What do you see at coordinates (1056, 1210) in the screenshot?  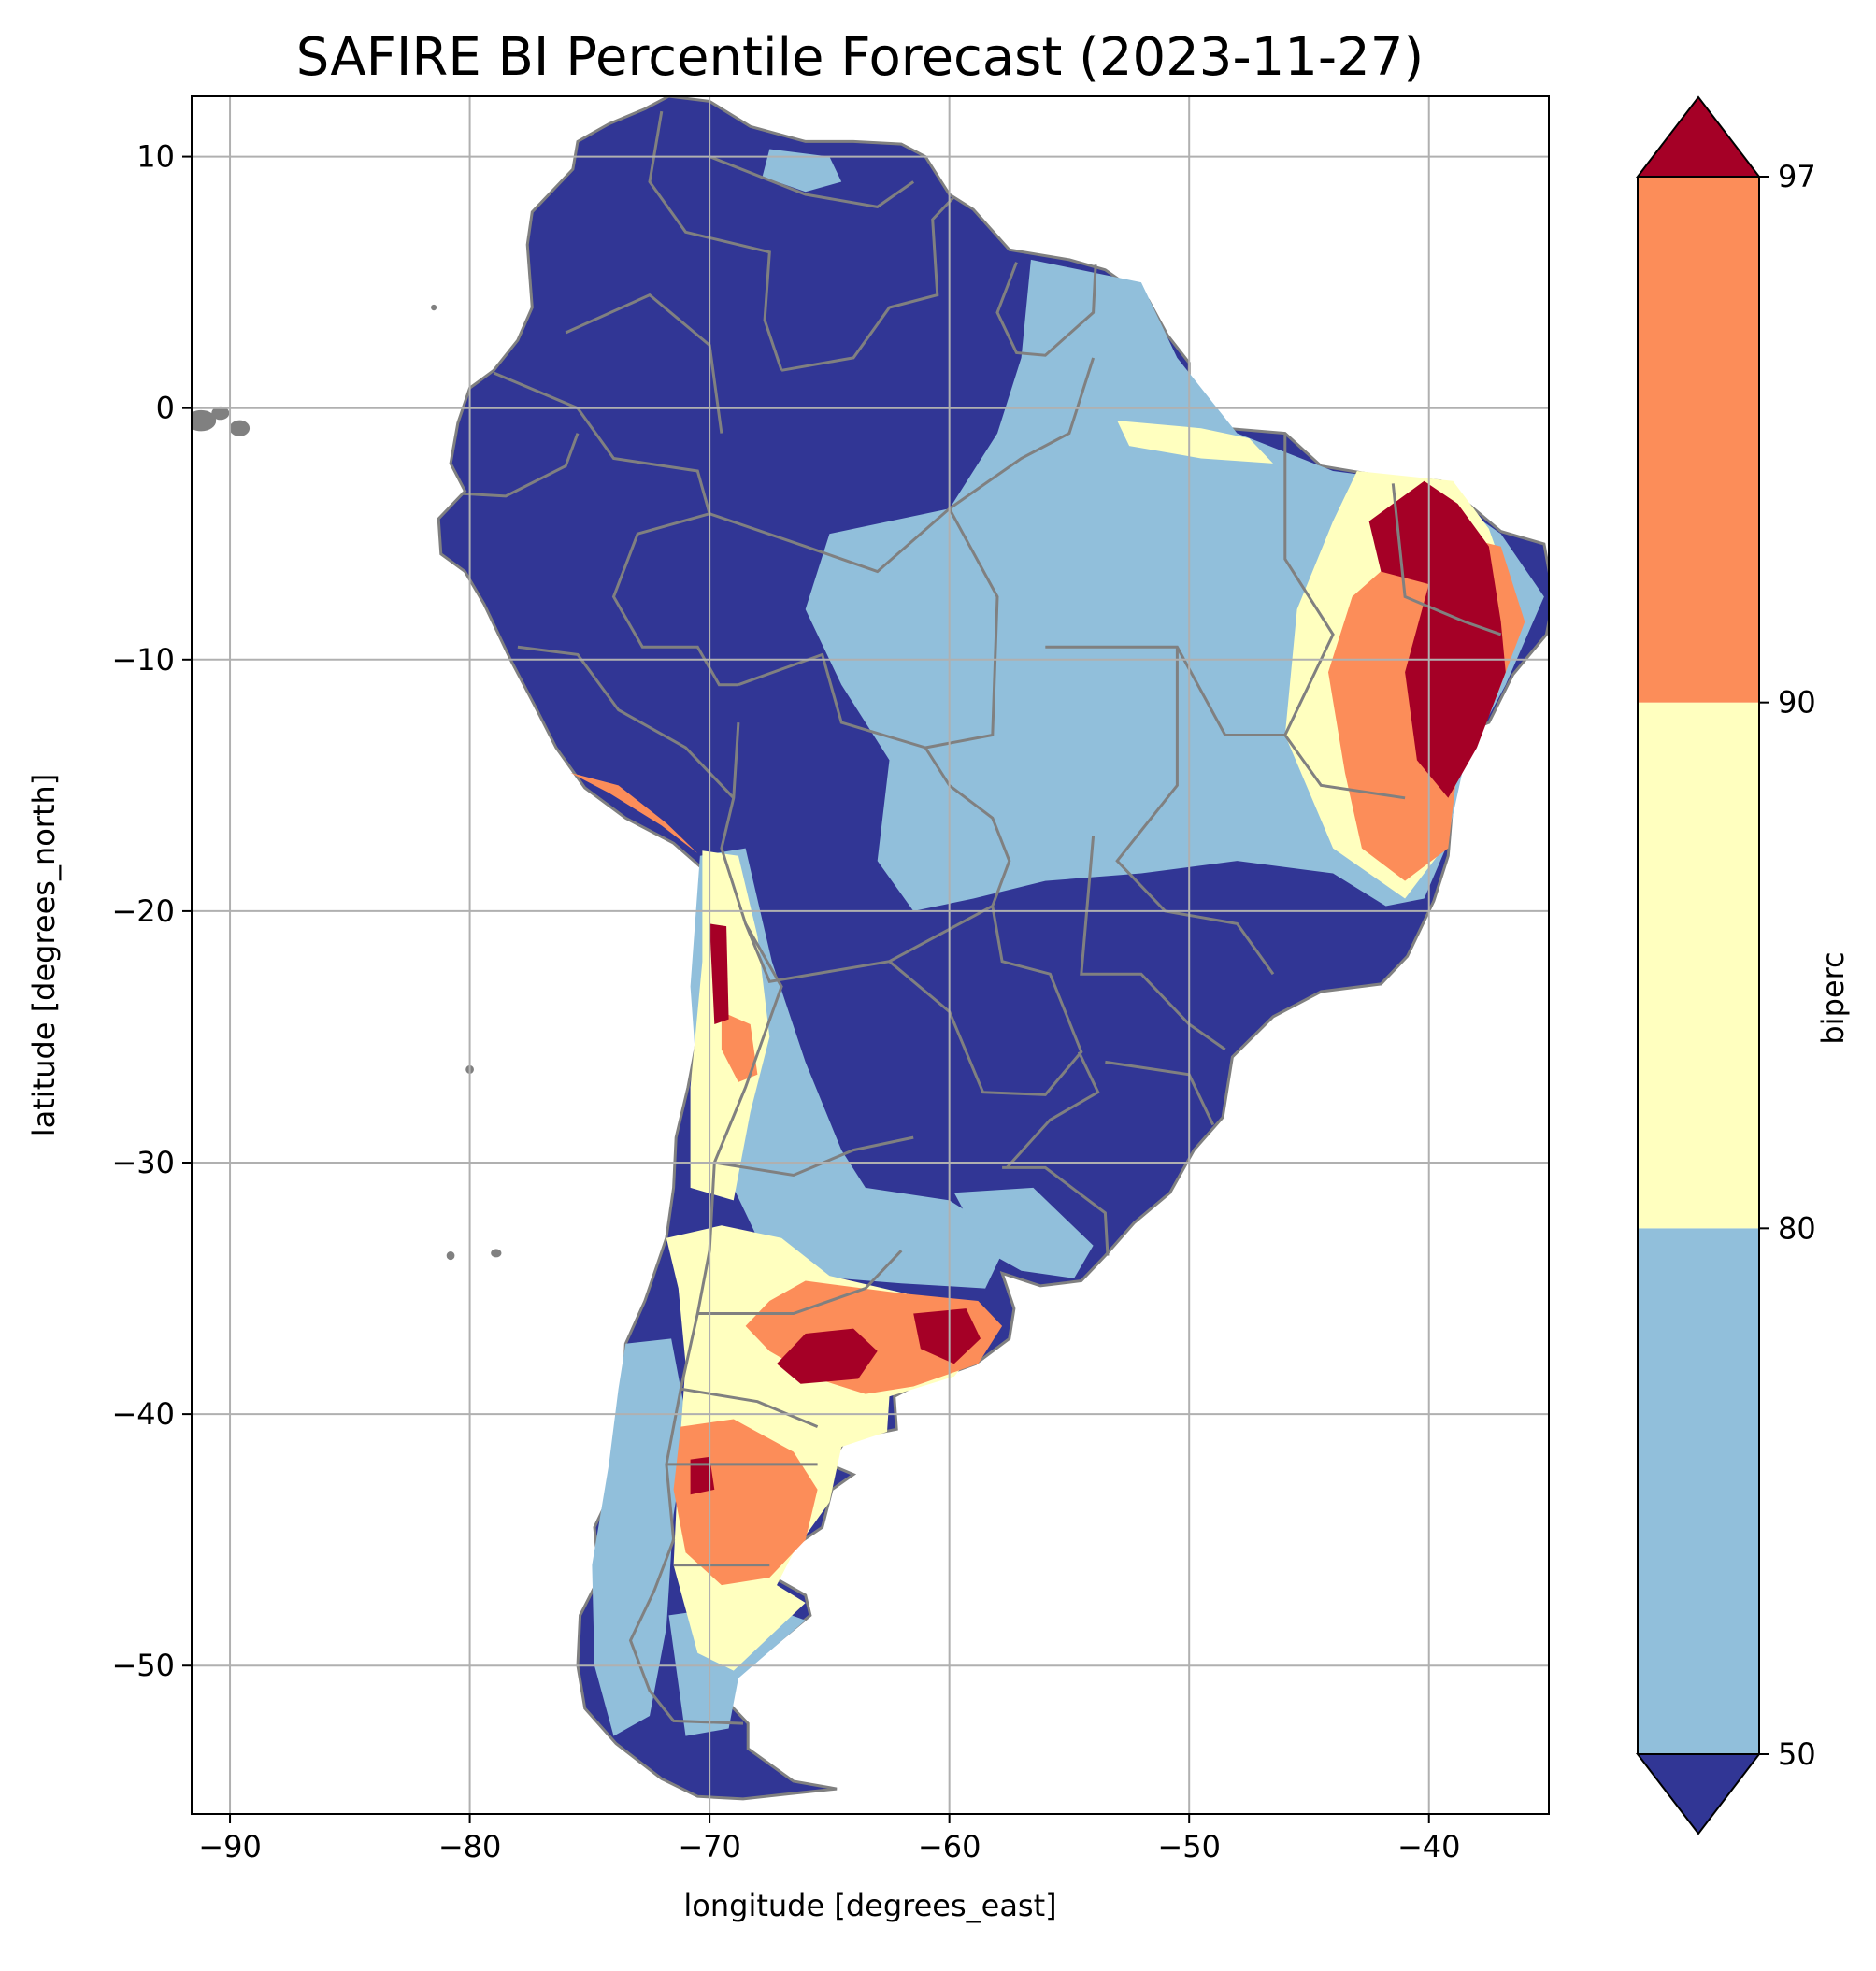 I see `border-uruguay` at bounding box center [1056, 1210].